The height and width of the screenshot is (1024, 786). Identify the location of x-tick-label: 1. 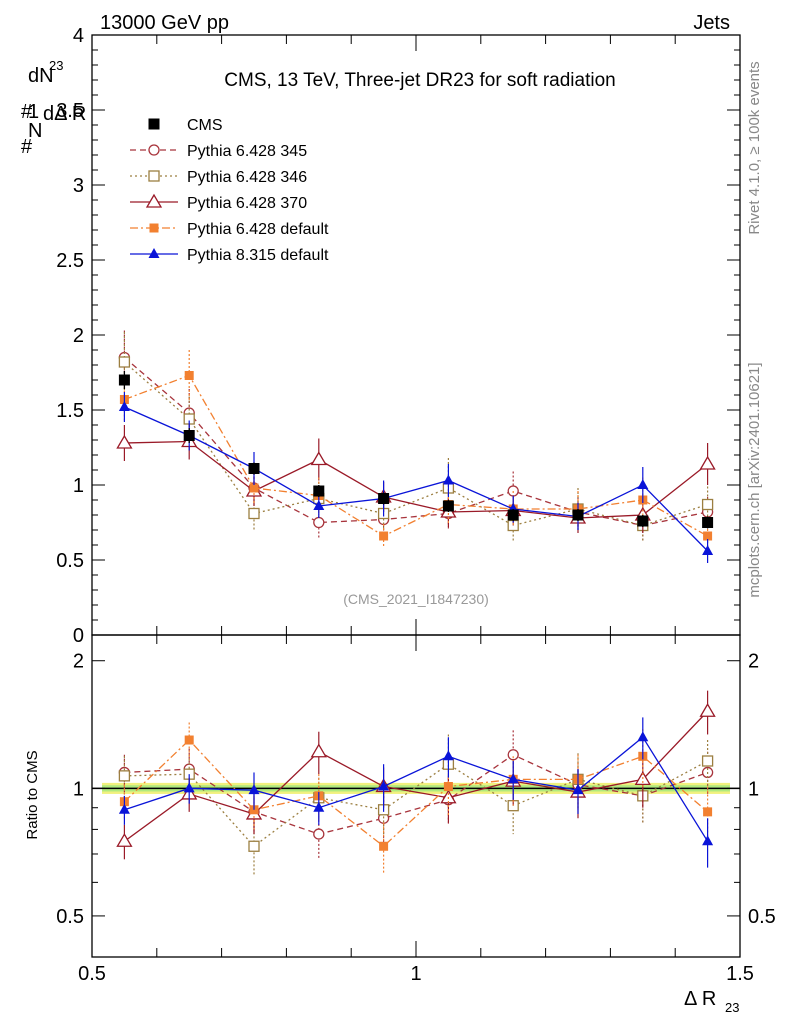
(415, 974).